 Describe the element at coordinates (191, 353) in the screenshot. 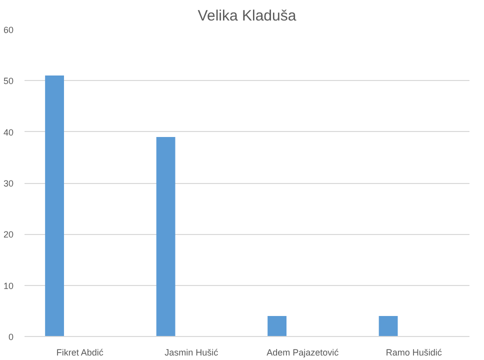

I see `x-tick-label: Jasmin Hušić` at that location.